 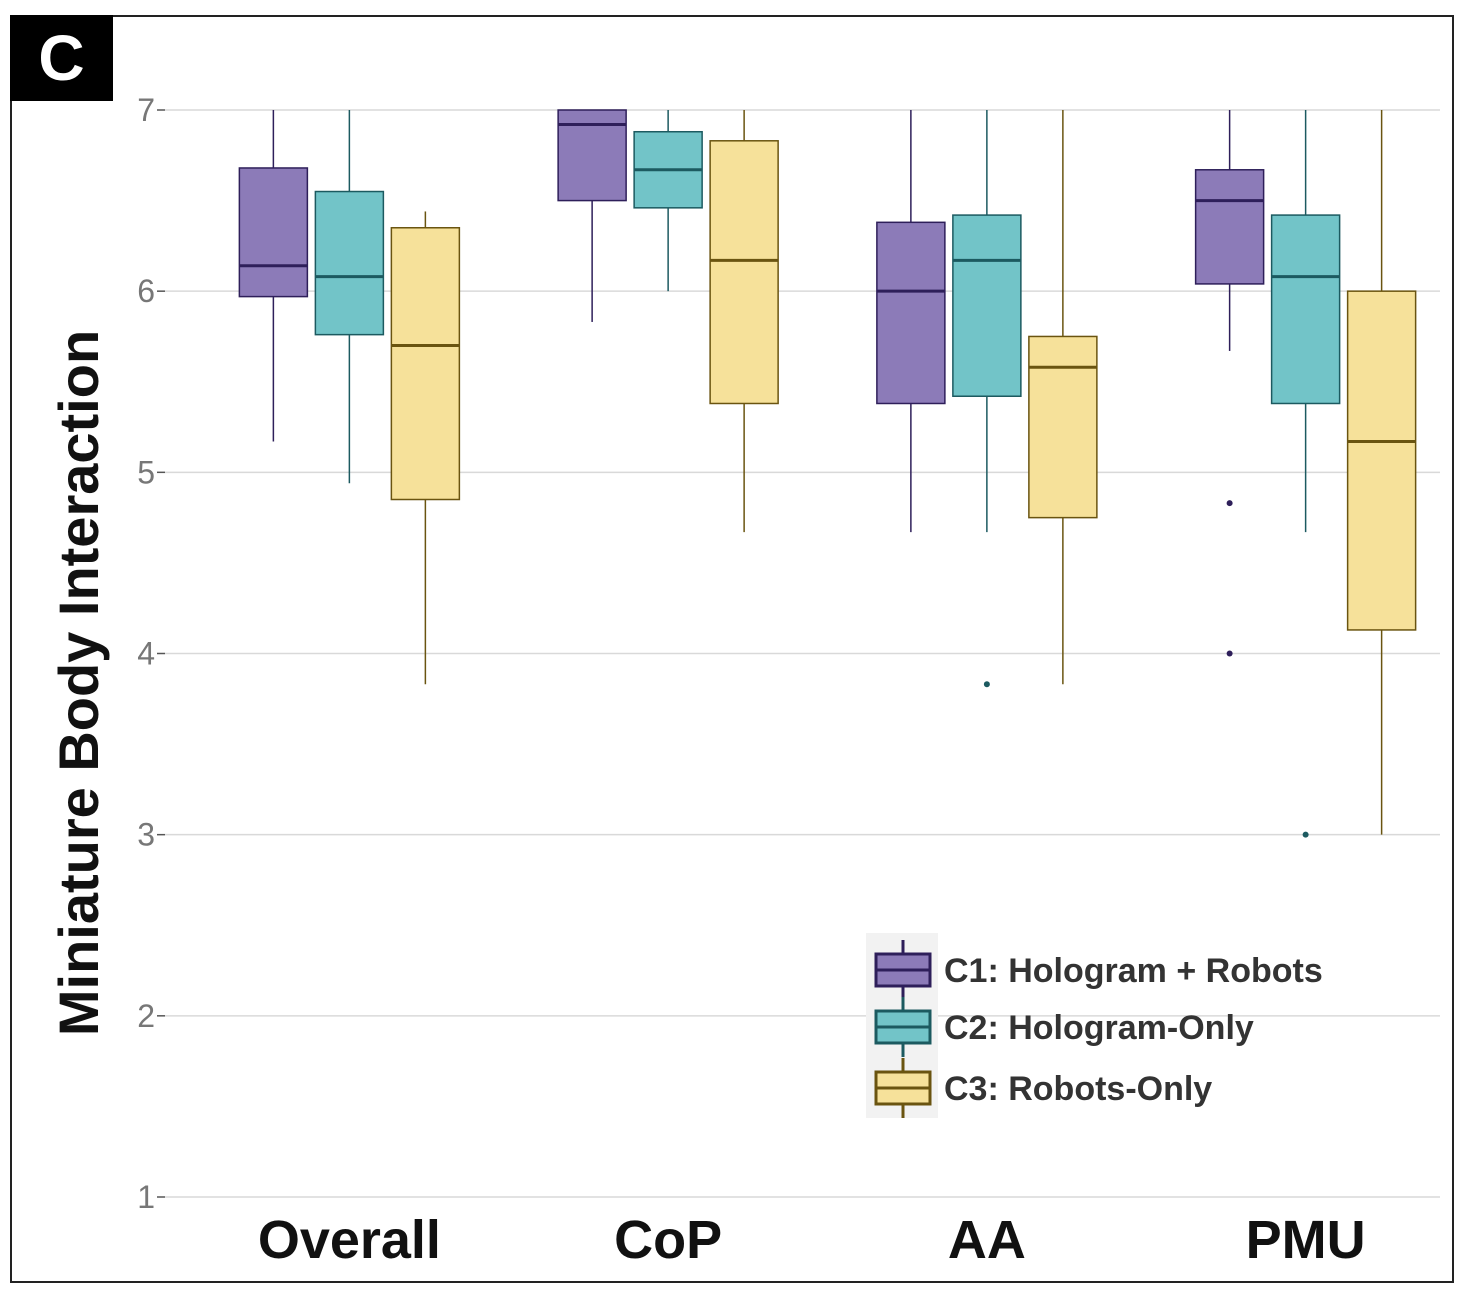 I want to click on box-group-aa-c1, so click(x=911, y=321).